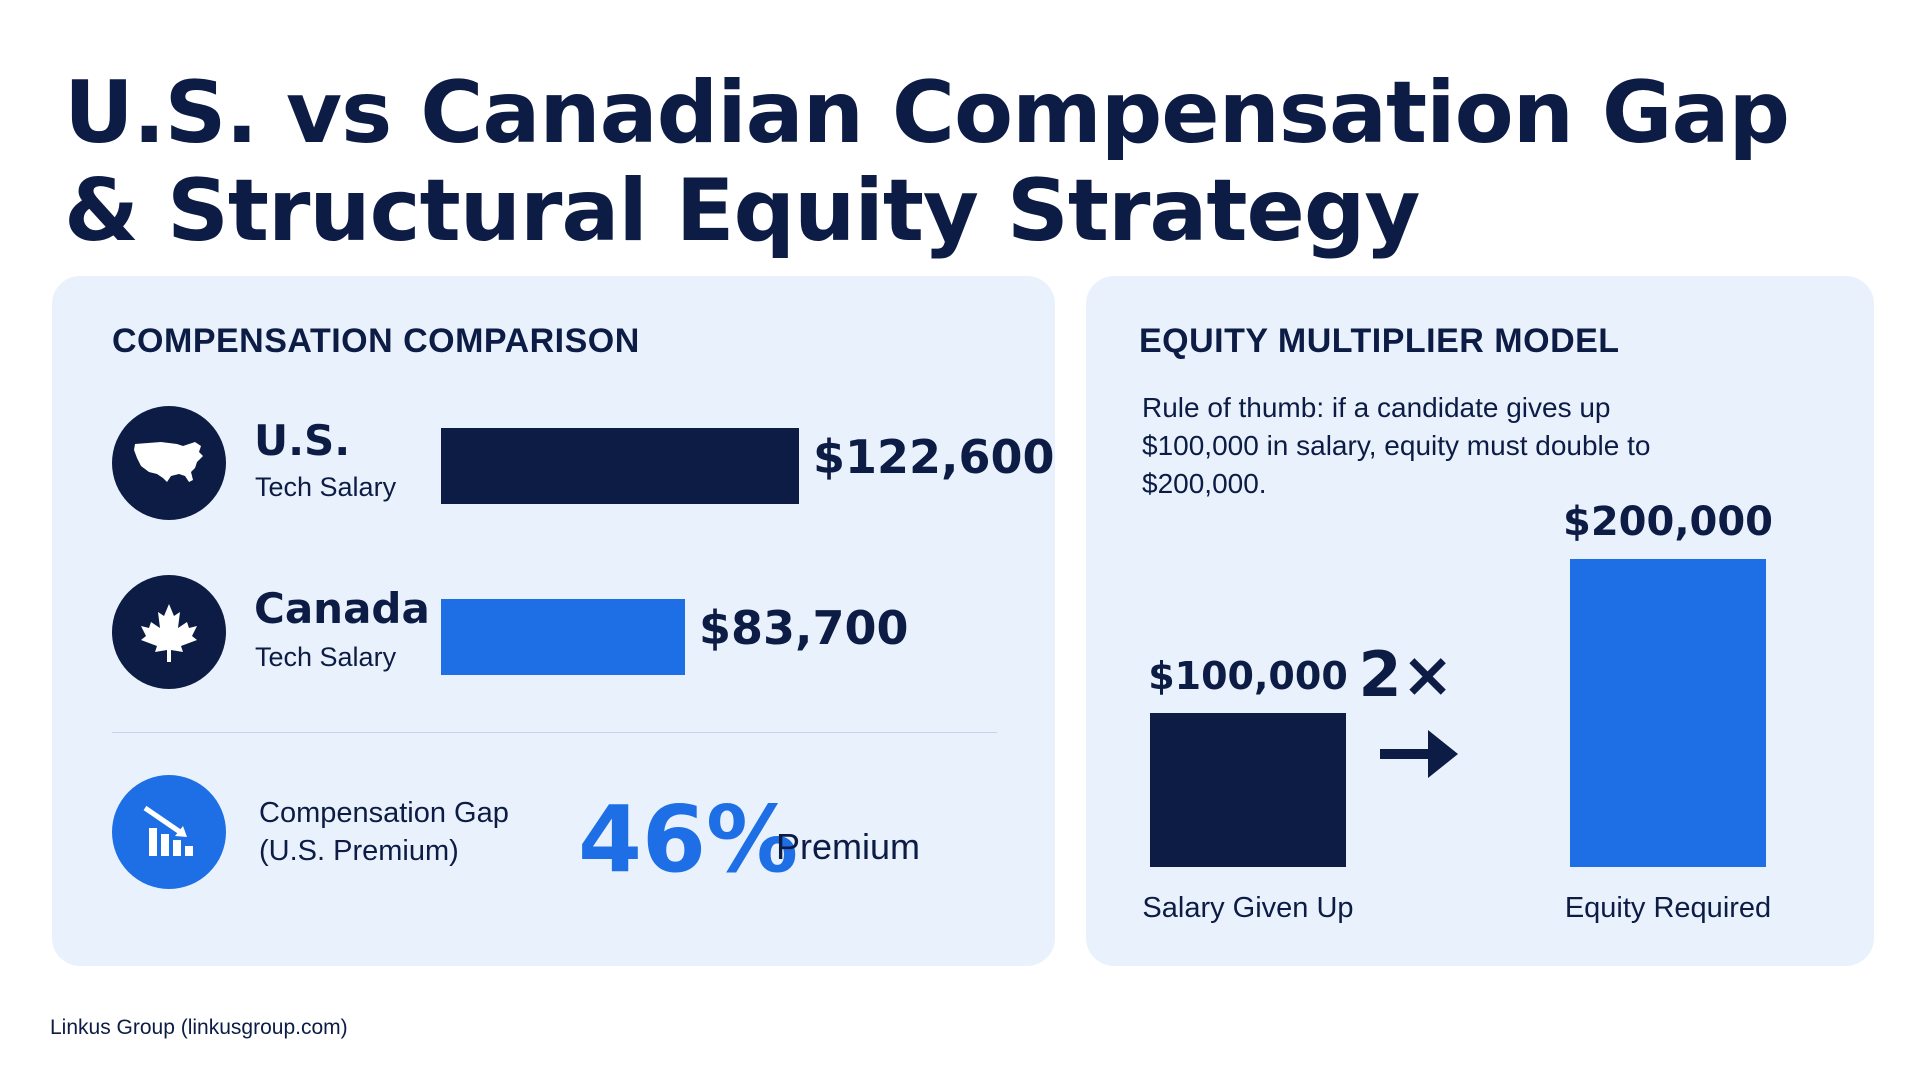 This screenshot has width=1920, height=1072. Describe the element at coordinates (169, 832) in the screenshot. I see `declining-bar-chart-icon` at that location.